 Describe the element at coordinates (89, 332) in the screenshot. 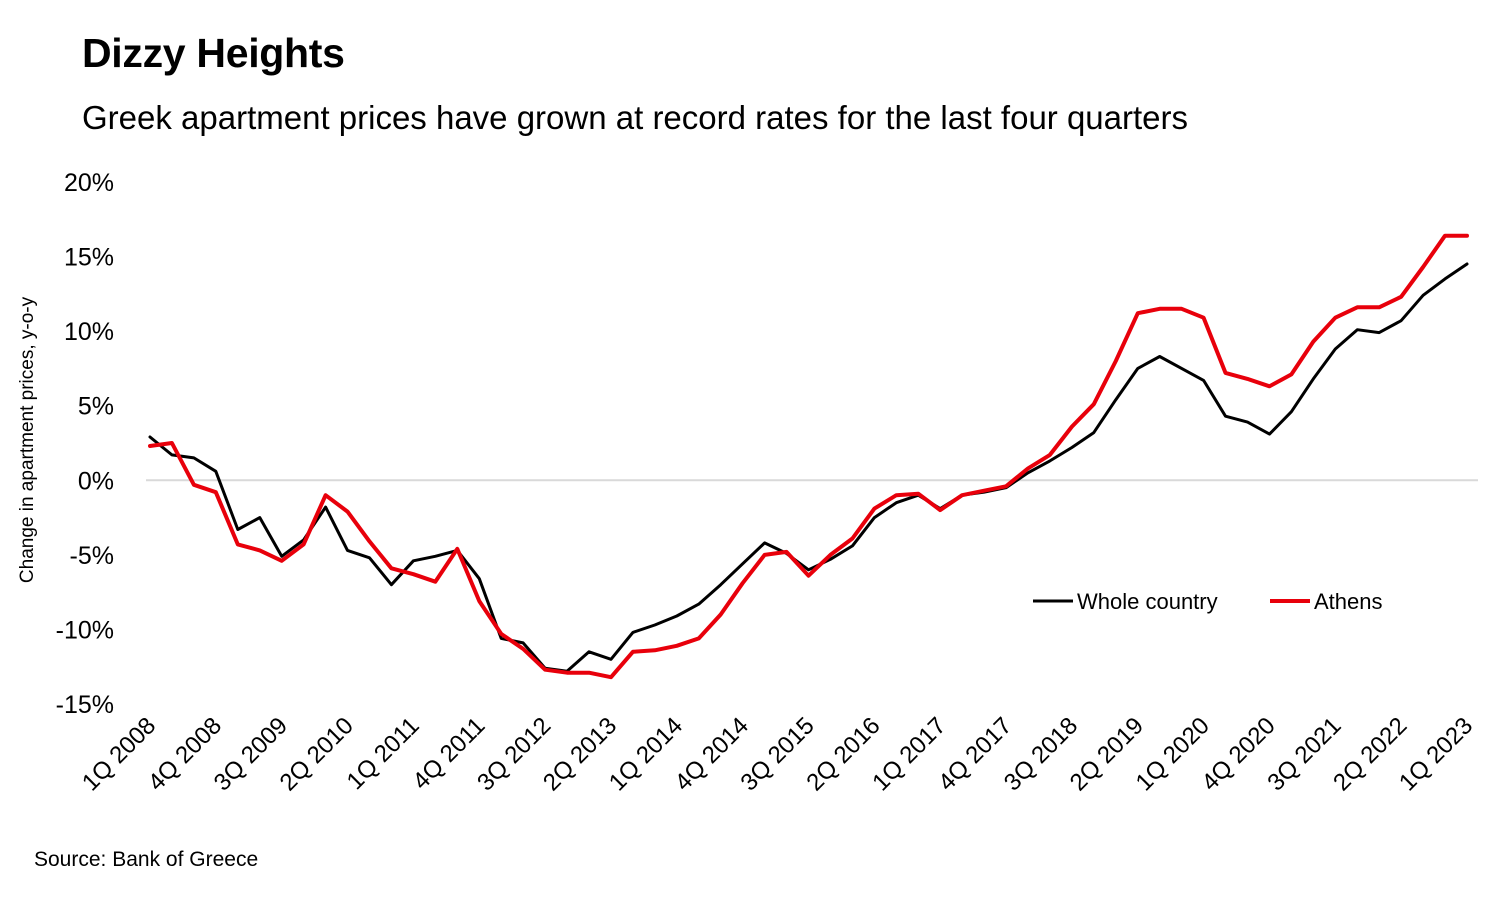

I see `y-tick-label: 10%` at that location.